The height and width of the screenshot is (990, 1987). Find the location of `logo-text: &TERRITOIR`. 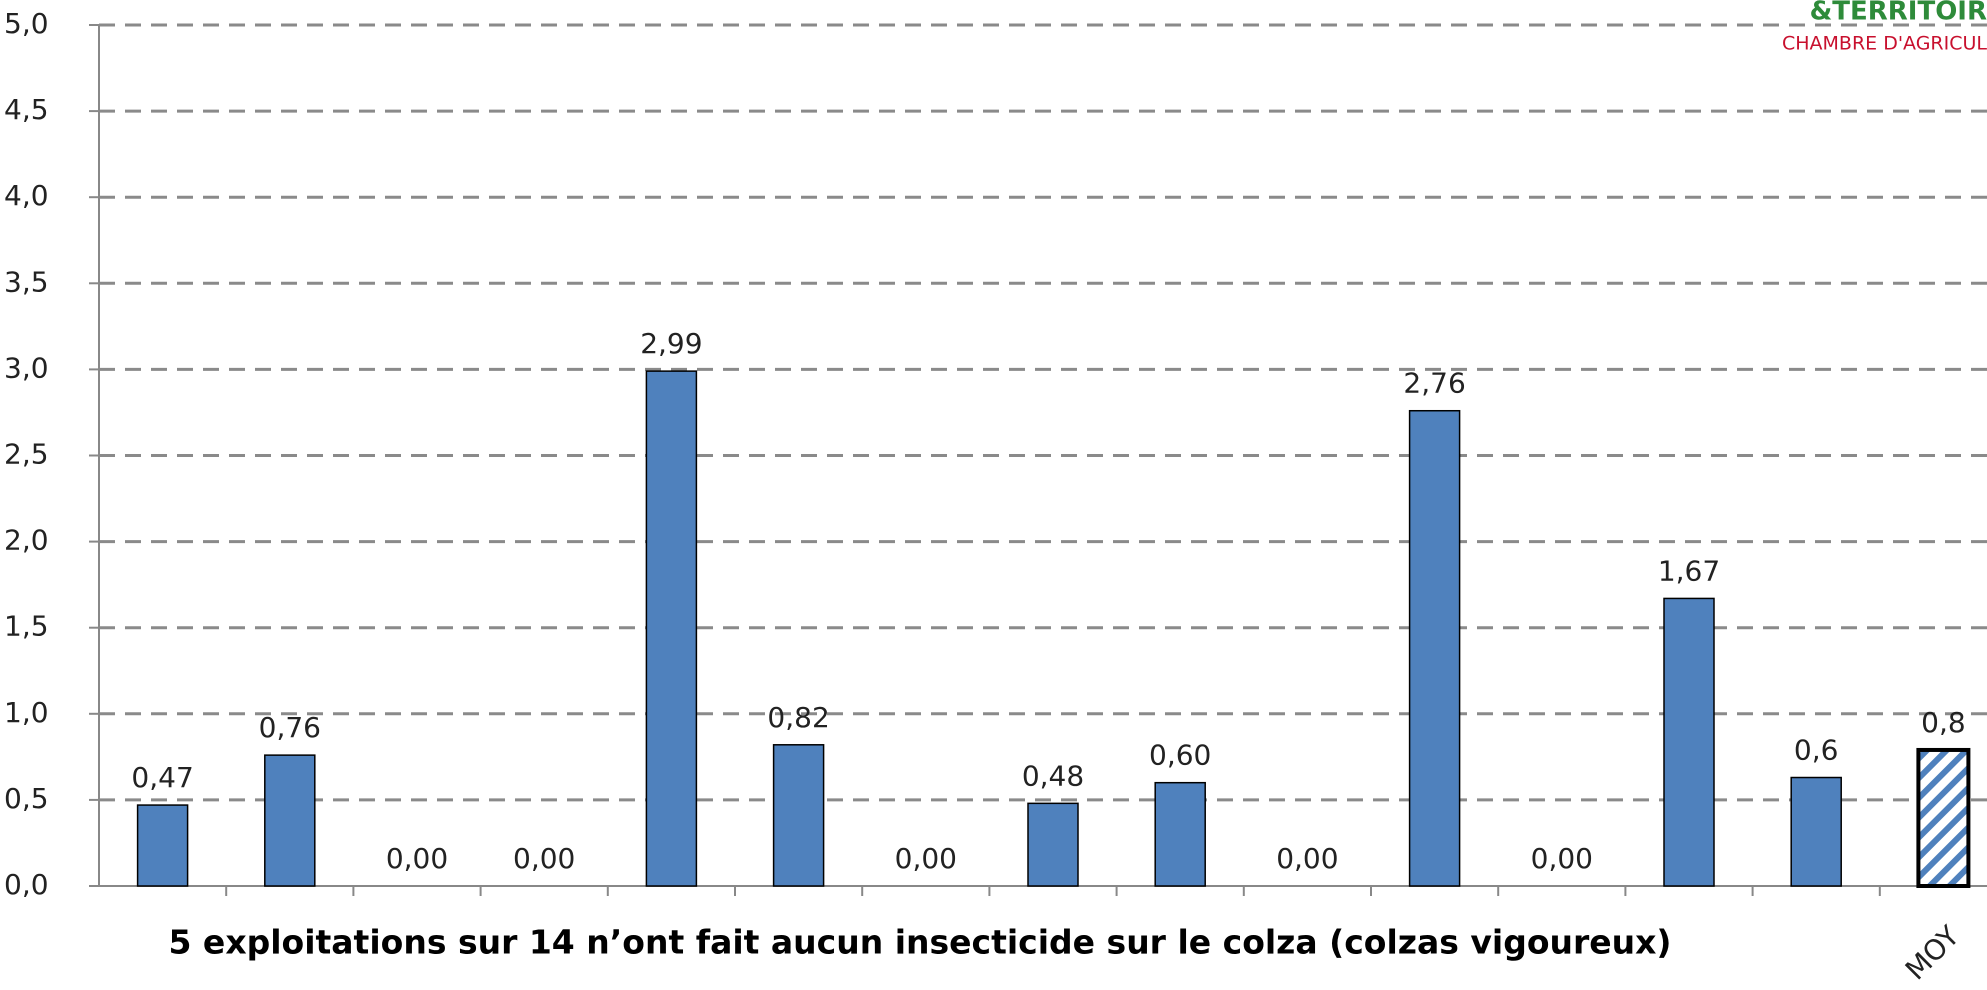

logo-text: &TERRITOIR is located at coordinates (1898, 13).